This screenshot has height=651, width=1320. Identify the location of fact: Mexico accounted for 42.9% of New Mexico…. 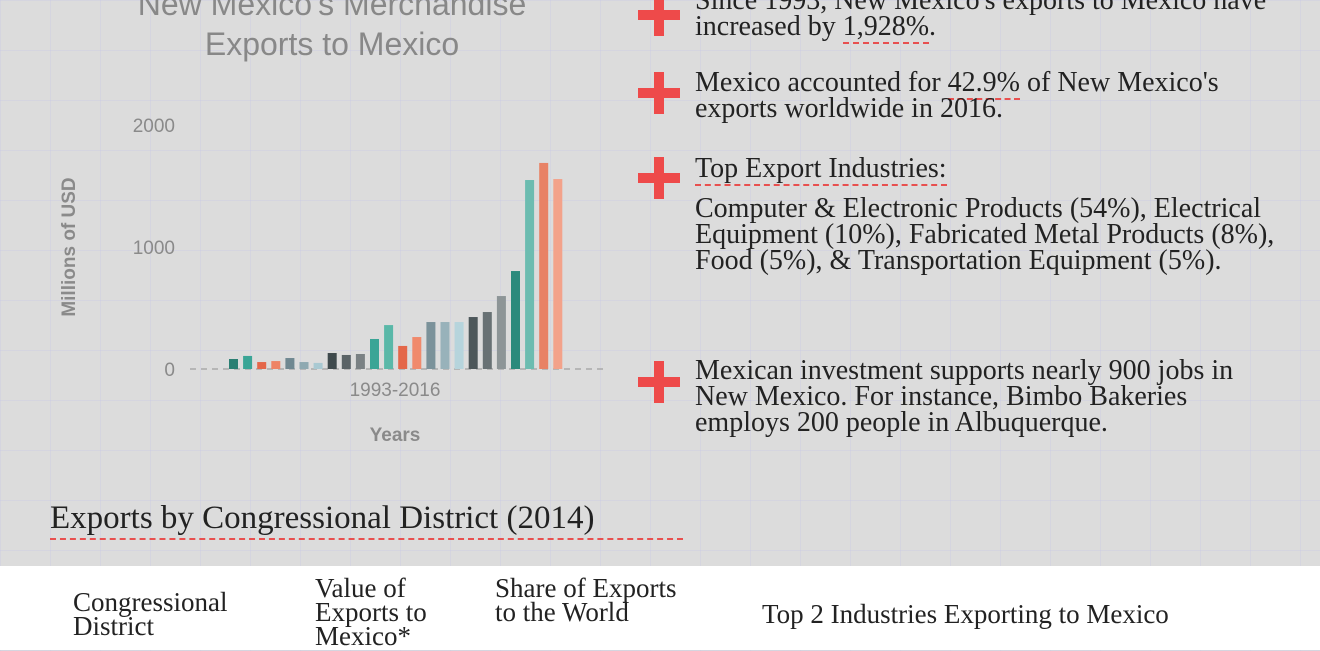
(985, 95).